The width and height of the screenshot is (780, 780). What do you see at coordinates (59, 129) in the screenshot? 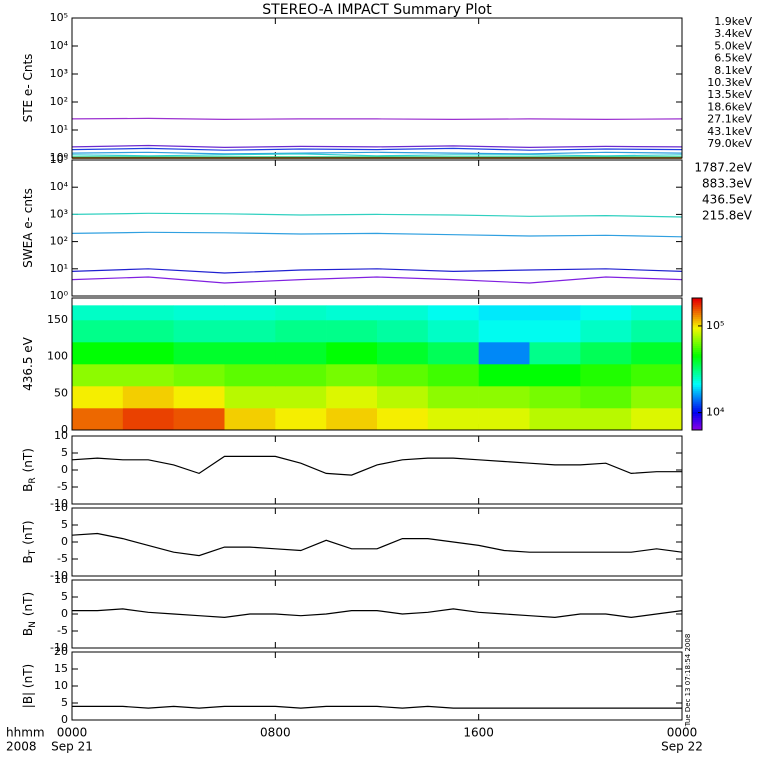
I see `y-tick-label: 10¹` at bounding box center [59, 129].